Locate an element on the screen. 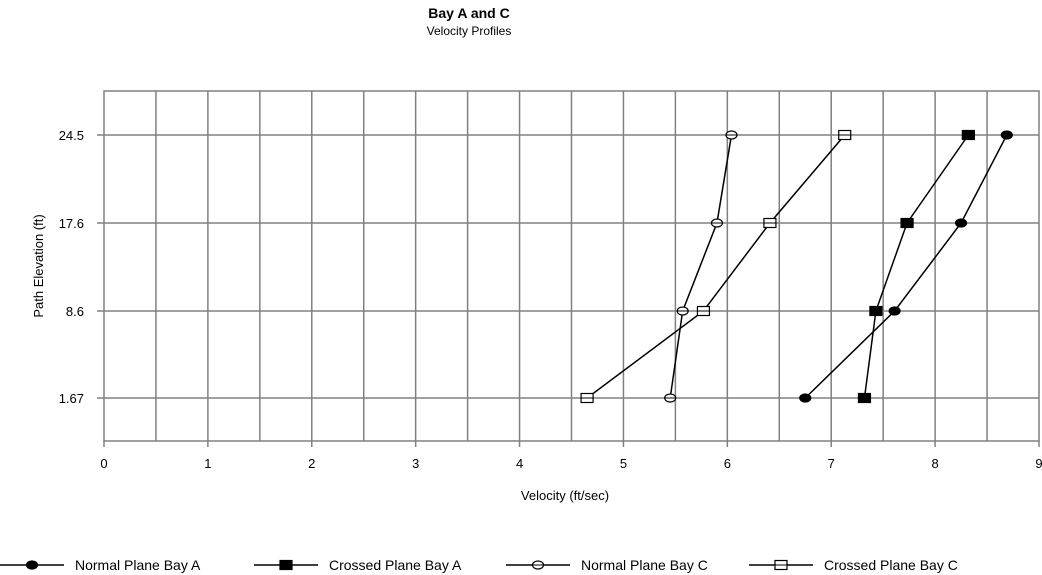 This screenshot has width=1042, height=575. legend-label: Normal Plane Bay A is located at coordinates (138, 565).